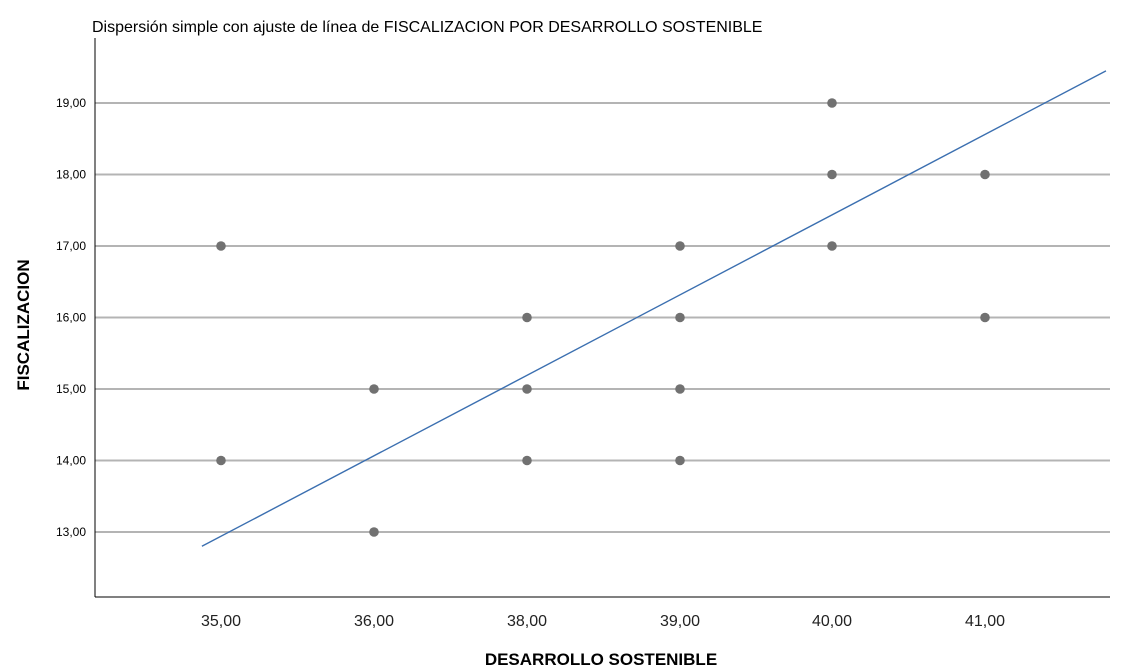 This screenshot has width=1124, height=670. I want to click on x-tick-label: 39,00, so click(680, 621).